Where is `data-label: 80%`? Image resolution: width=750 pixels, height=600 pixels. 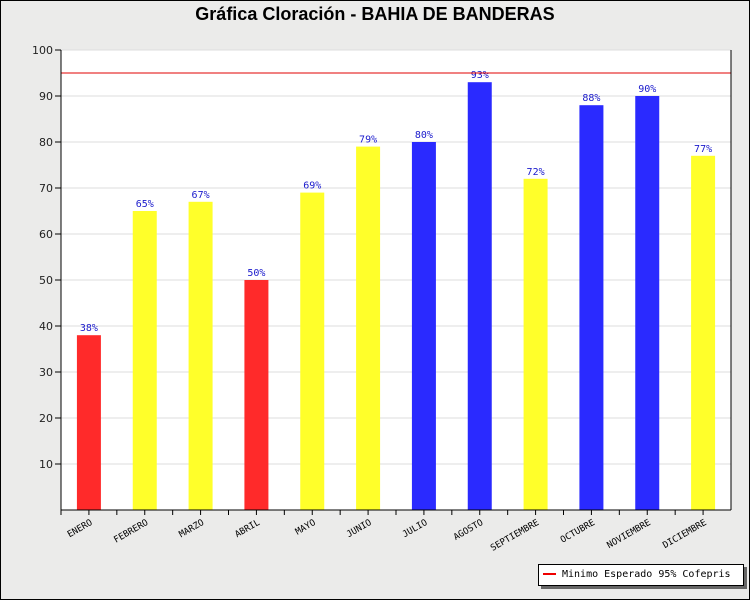 data-label: 80% is located at coordinates (424, 135).